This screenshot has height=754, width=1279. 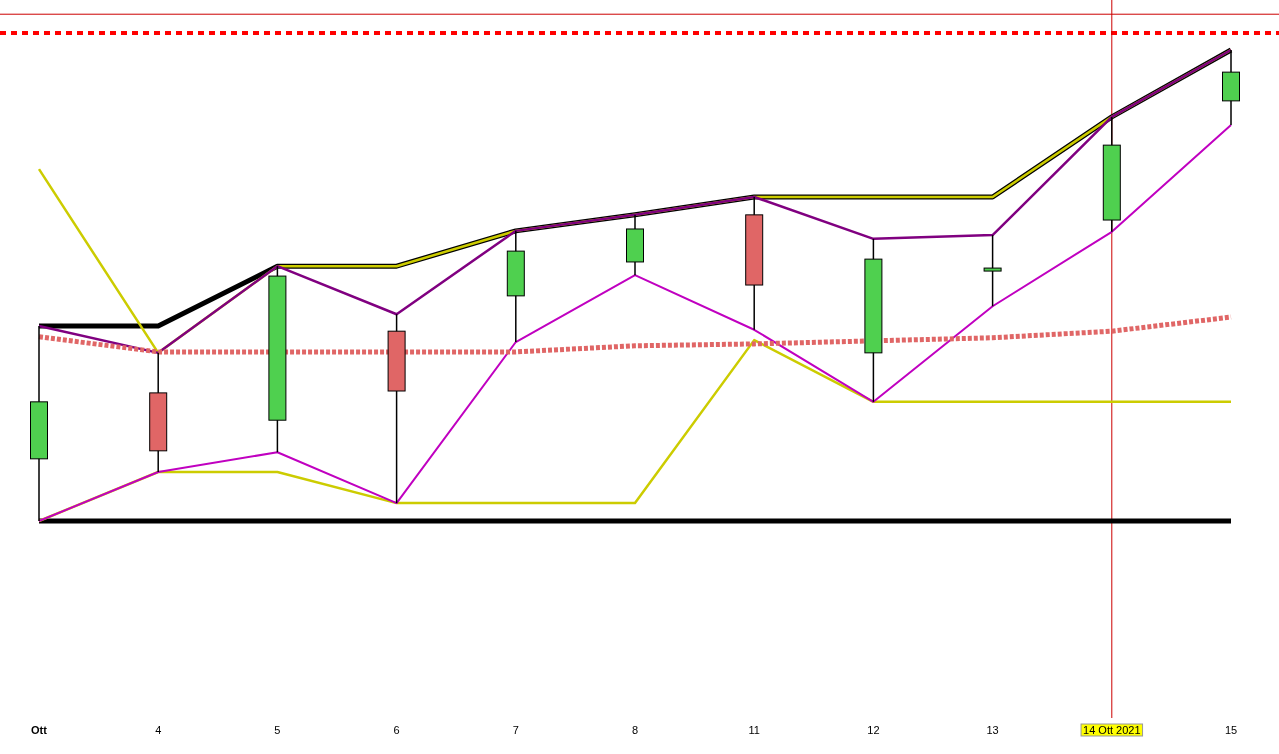 What do you see at coordinates (1231, 730) in the screenshot?
I see `x-tick-label: 15` at bounding box center [1231, 730].